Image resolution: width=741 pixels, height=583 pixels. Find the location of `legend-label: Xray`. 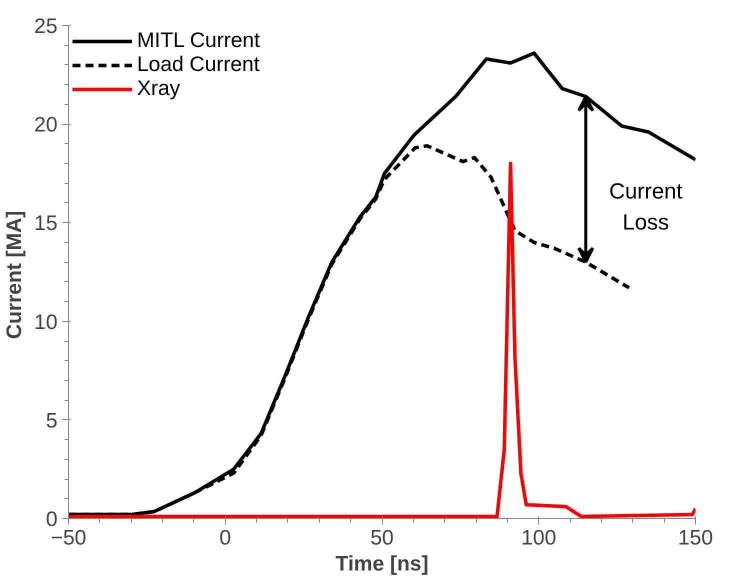

legend-label: Xray is located at coordinates (158, 89).